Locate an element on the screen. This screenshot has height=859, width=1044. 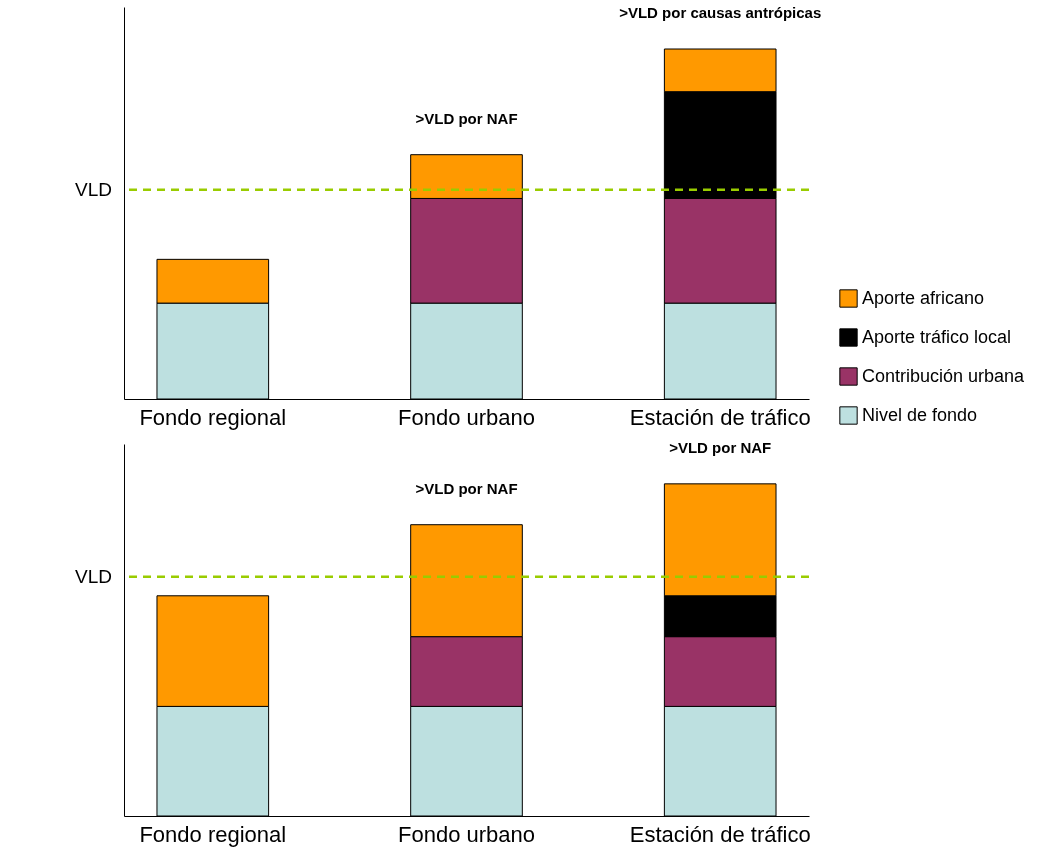
legend-label: Aporte tráfico local is located at coordinates (937, 336).